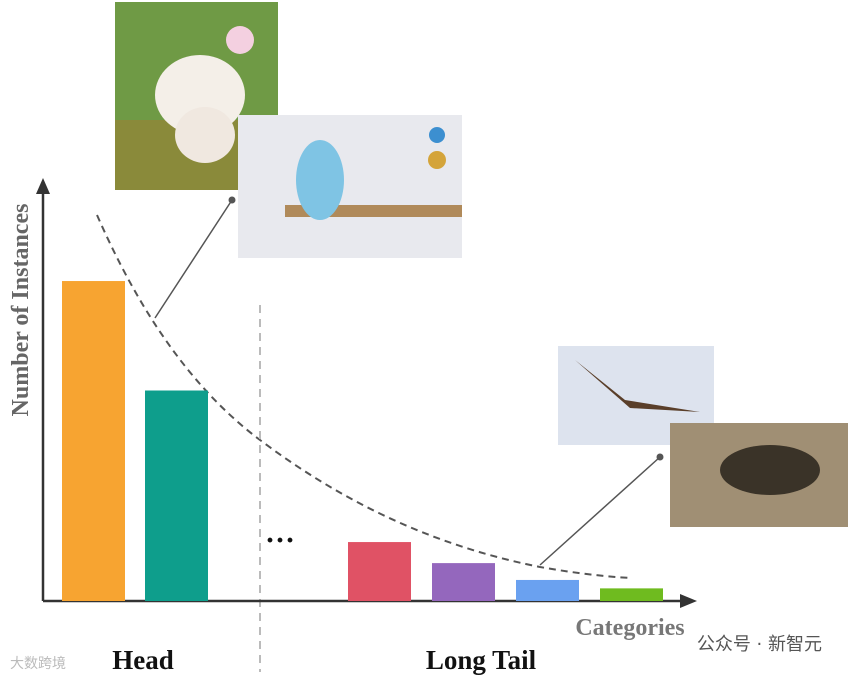  Describe the element at coordinates (481, 660) in the screenshot. I see `tail-label: Long Tail` at that location.